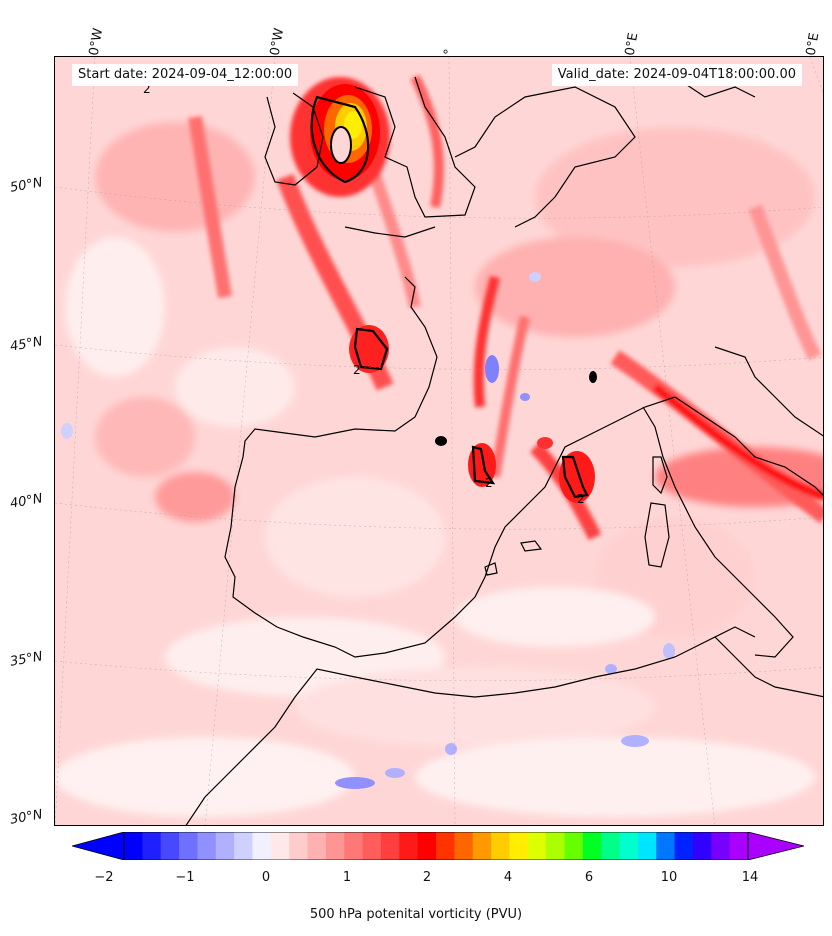  I want to click on start-date-box: Start date: 2024-09-04_12:00:00, so click(185, 75).